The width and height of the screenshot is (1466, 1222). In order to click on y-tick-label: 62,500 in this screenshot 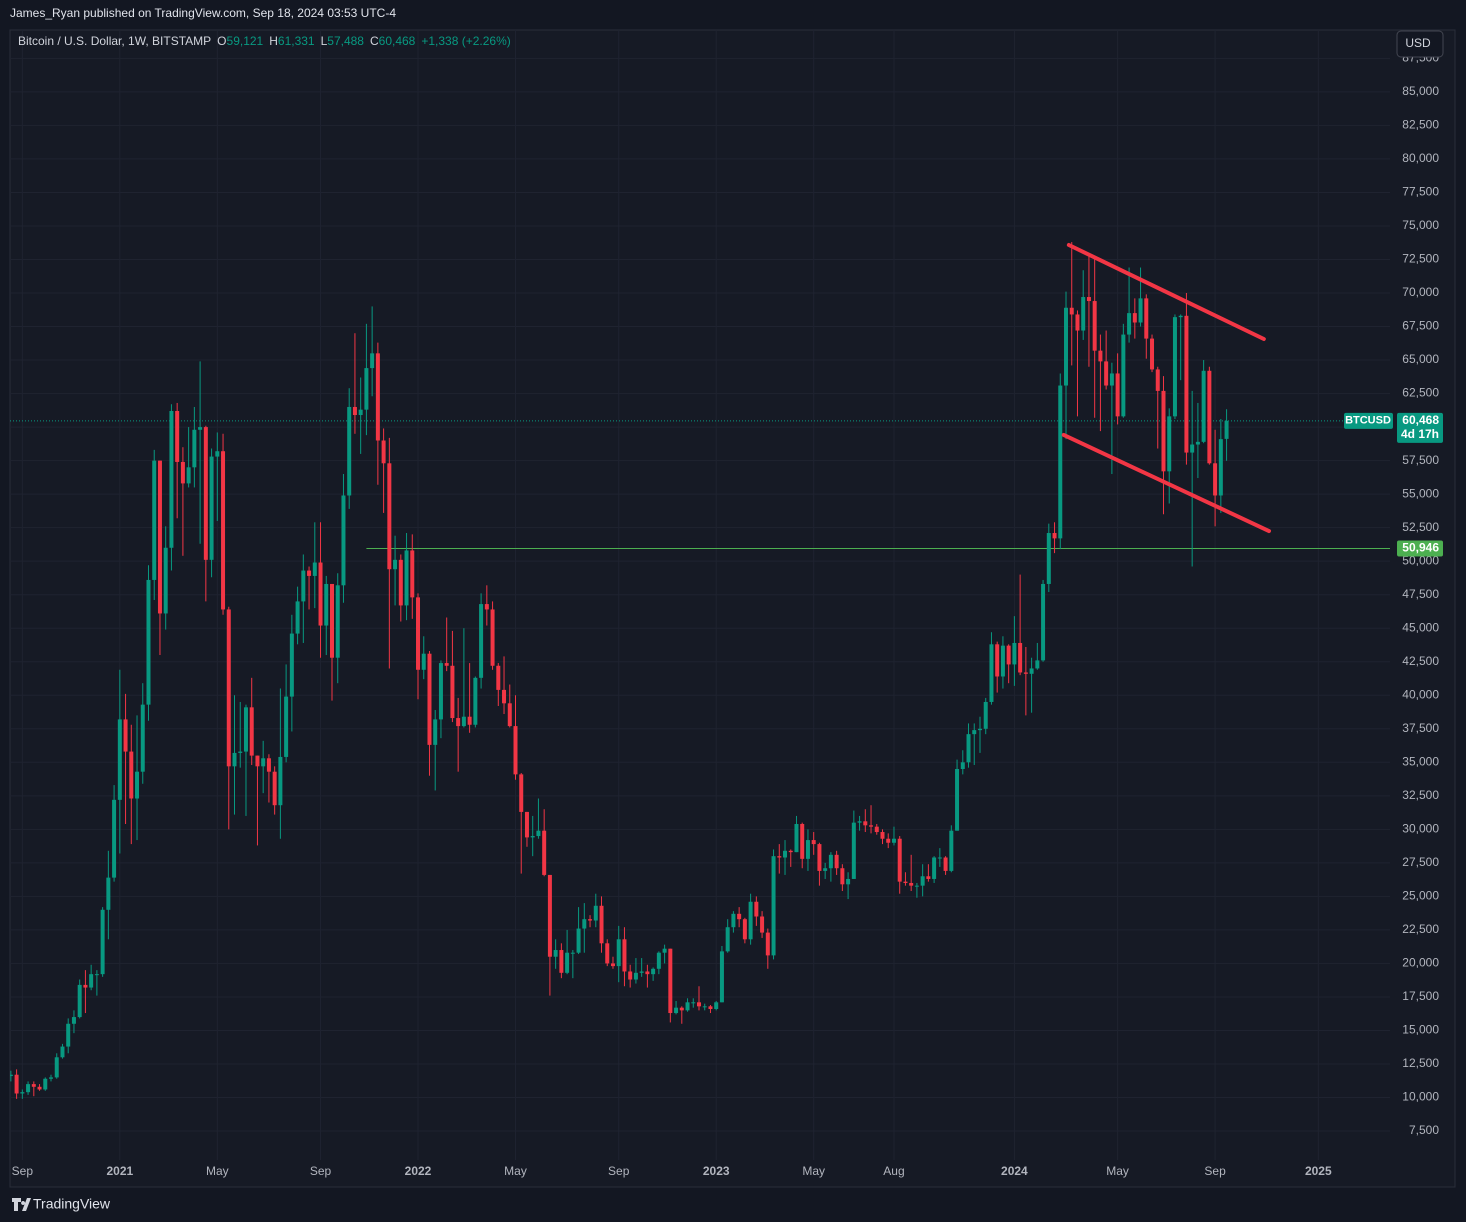, I will do `click(1420, 393)`.